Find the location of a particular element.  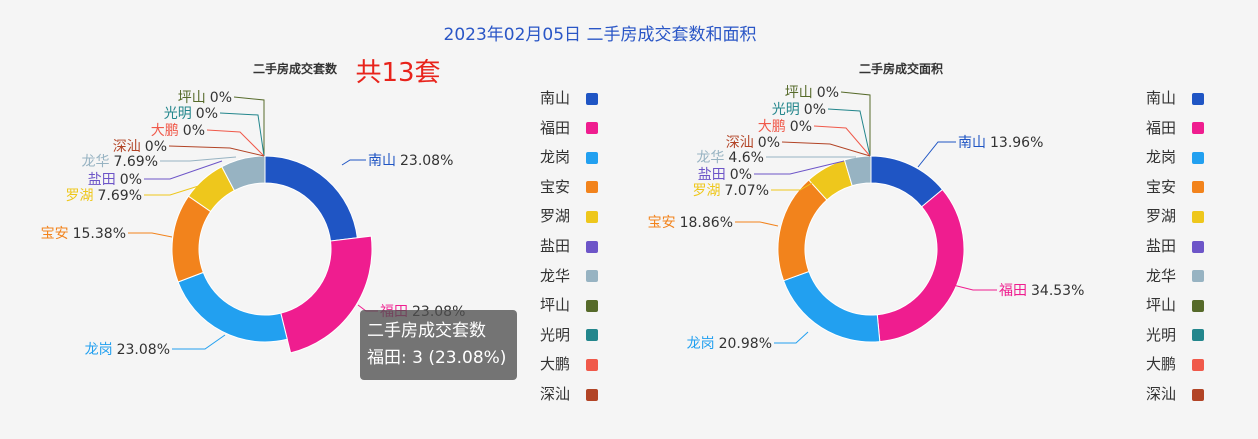

slice-南山 is located at coordinates (311, 198).